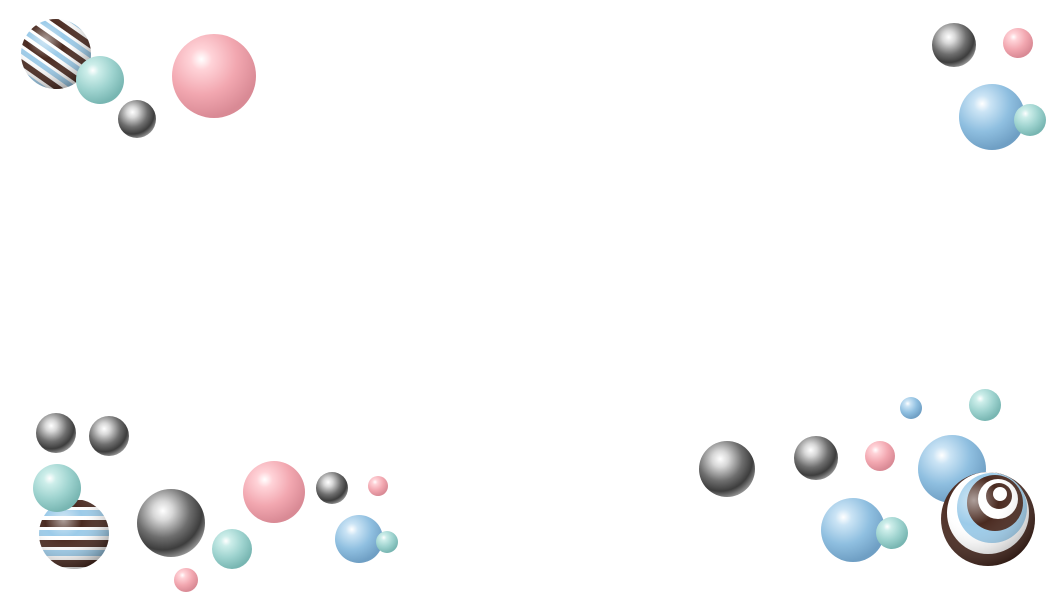 The width and height of the screenshot is (1058, 600). I want to click on bottom-right-cluster, so click(867, 477).